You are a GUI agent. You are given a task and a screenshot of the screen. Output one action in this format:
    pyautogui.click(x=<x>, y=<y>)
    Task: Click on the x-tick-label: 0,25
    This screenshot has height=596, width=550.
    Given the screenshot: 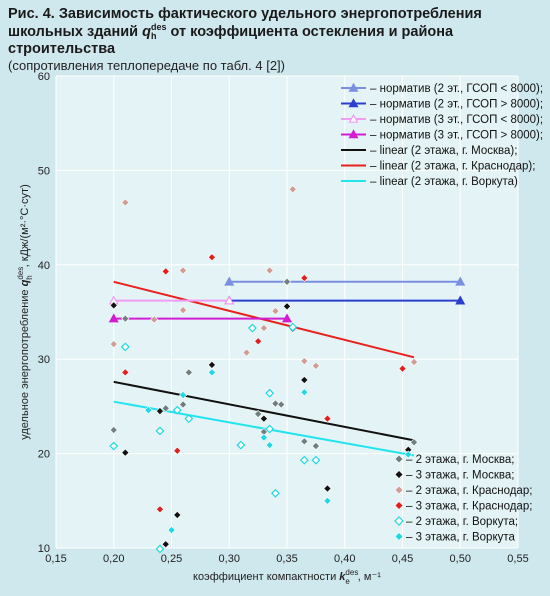 What is the action you would take?
    pyautogui.click(x=171, y=559)
    